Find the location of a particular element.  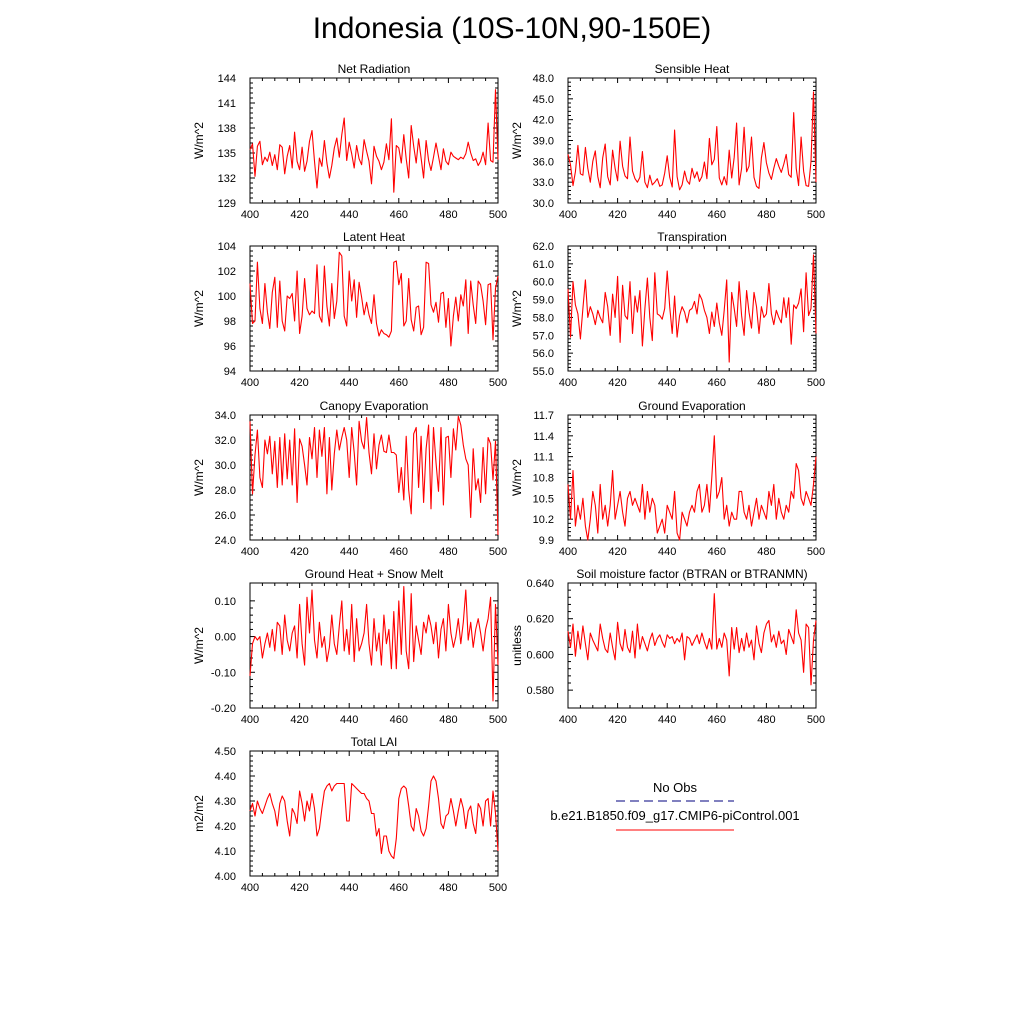

y-tick-label: -0.20 is located at coordinates (223, 709).